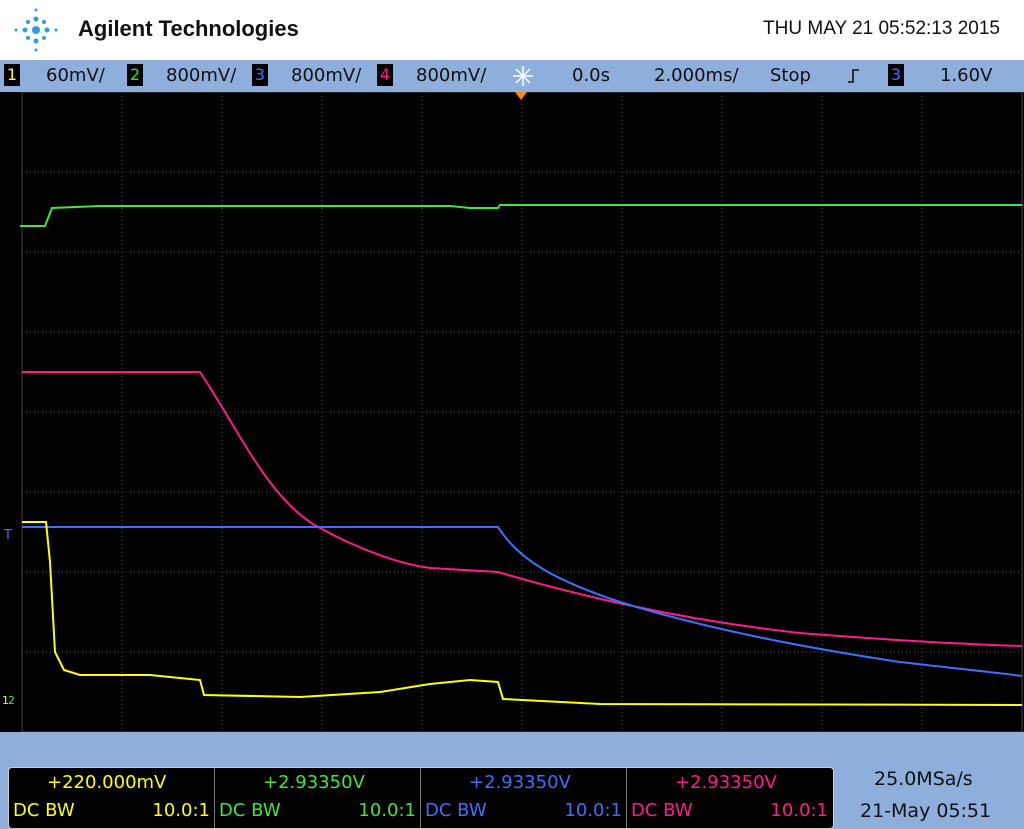 Image resolution: width=1024 pixels, height=829 pixels. What do you see at coordinates (926, 811) in the screenshot?
I see `footer-date: 21-May 05:51` at bounding box center [926, 811].